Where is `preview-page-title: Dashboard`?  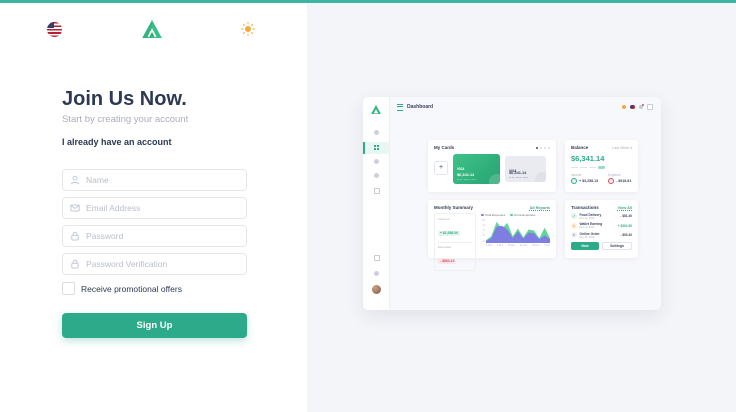 preview-page-title: Dashboard is located at coordinates (420, 107).